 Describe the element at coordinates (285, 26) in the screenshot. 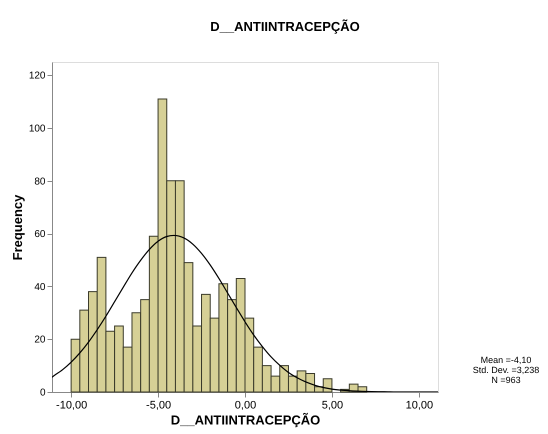

I see `chart-title: D__ANTIINTRACEPÇÃO` at that location.